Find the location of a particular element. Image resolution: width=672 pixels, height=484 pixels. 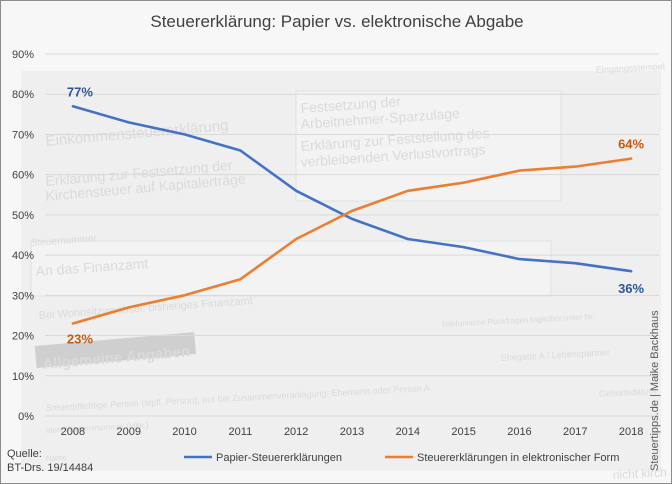

source-note: Quelle: BT-Drs. 19/14484 is located at coordinates (50, 461).